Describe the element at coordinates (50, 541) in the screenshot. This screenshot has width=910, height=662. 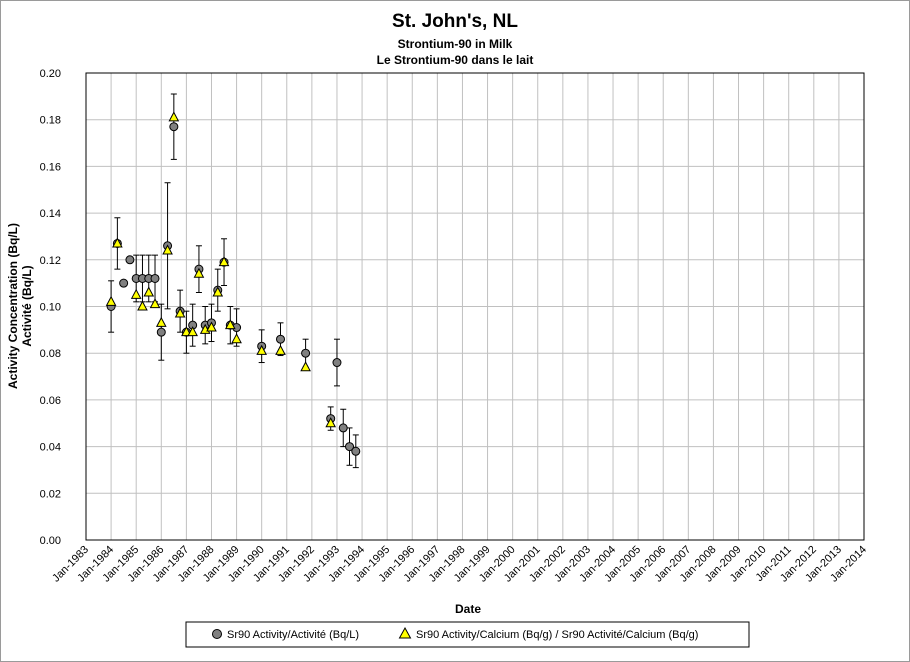
I see `y-tick-label: 0.00` at that location.